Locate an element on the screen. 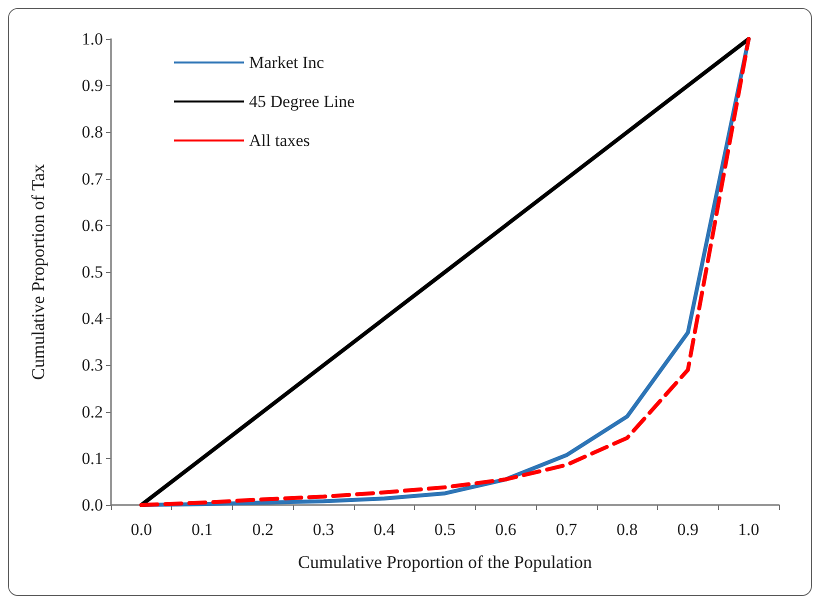 This screenshot has height=606, width=822. x-tick-label: 0.4 is located at coordinates (385, 529).